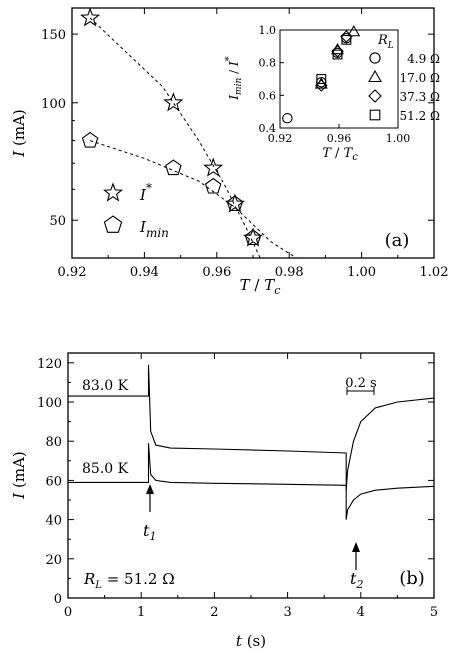 The height and width of the screenshot is (661, 465). What do you see at coordinates (251, 641) in the screenshot?
I see `panel-b-x-label: t (s)` at bounding box center [251, 641].